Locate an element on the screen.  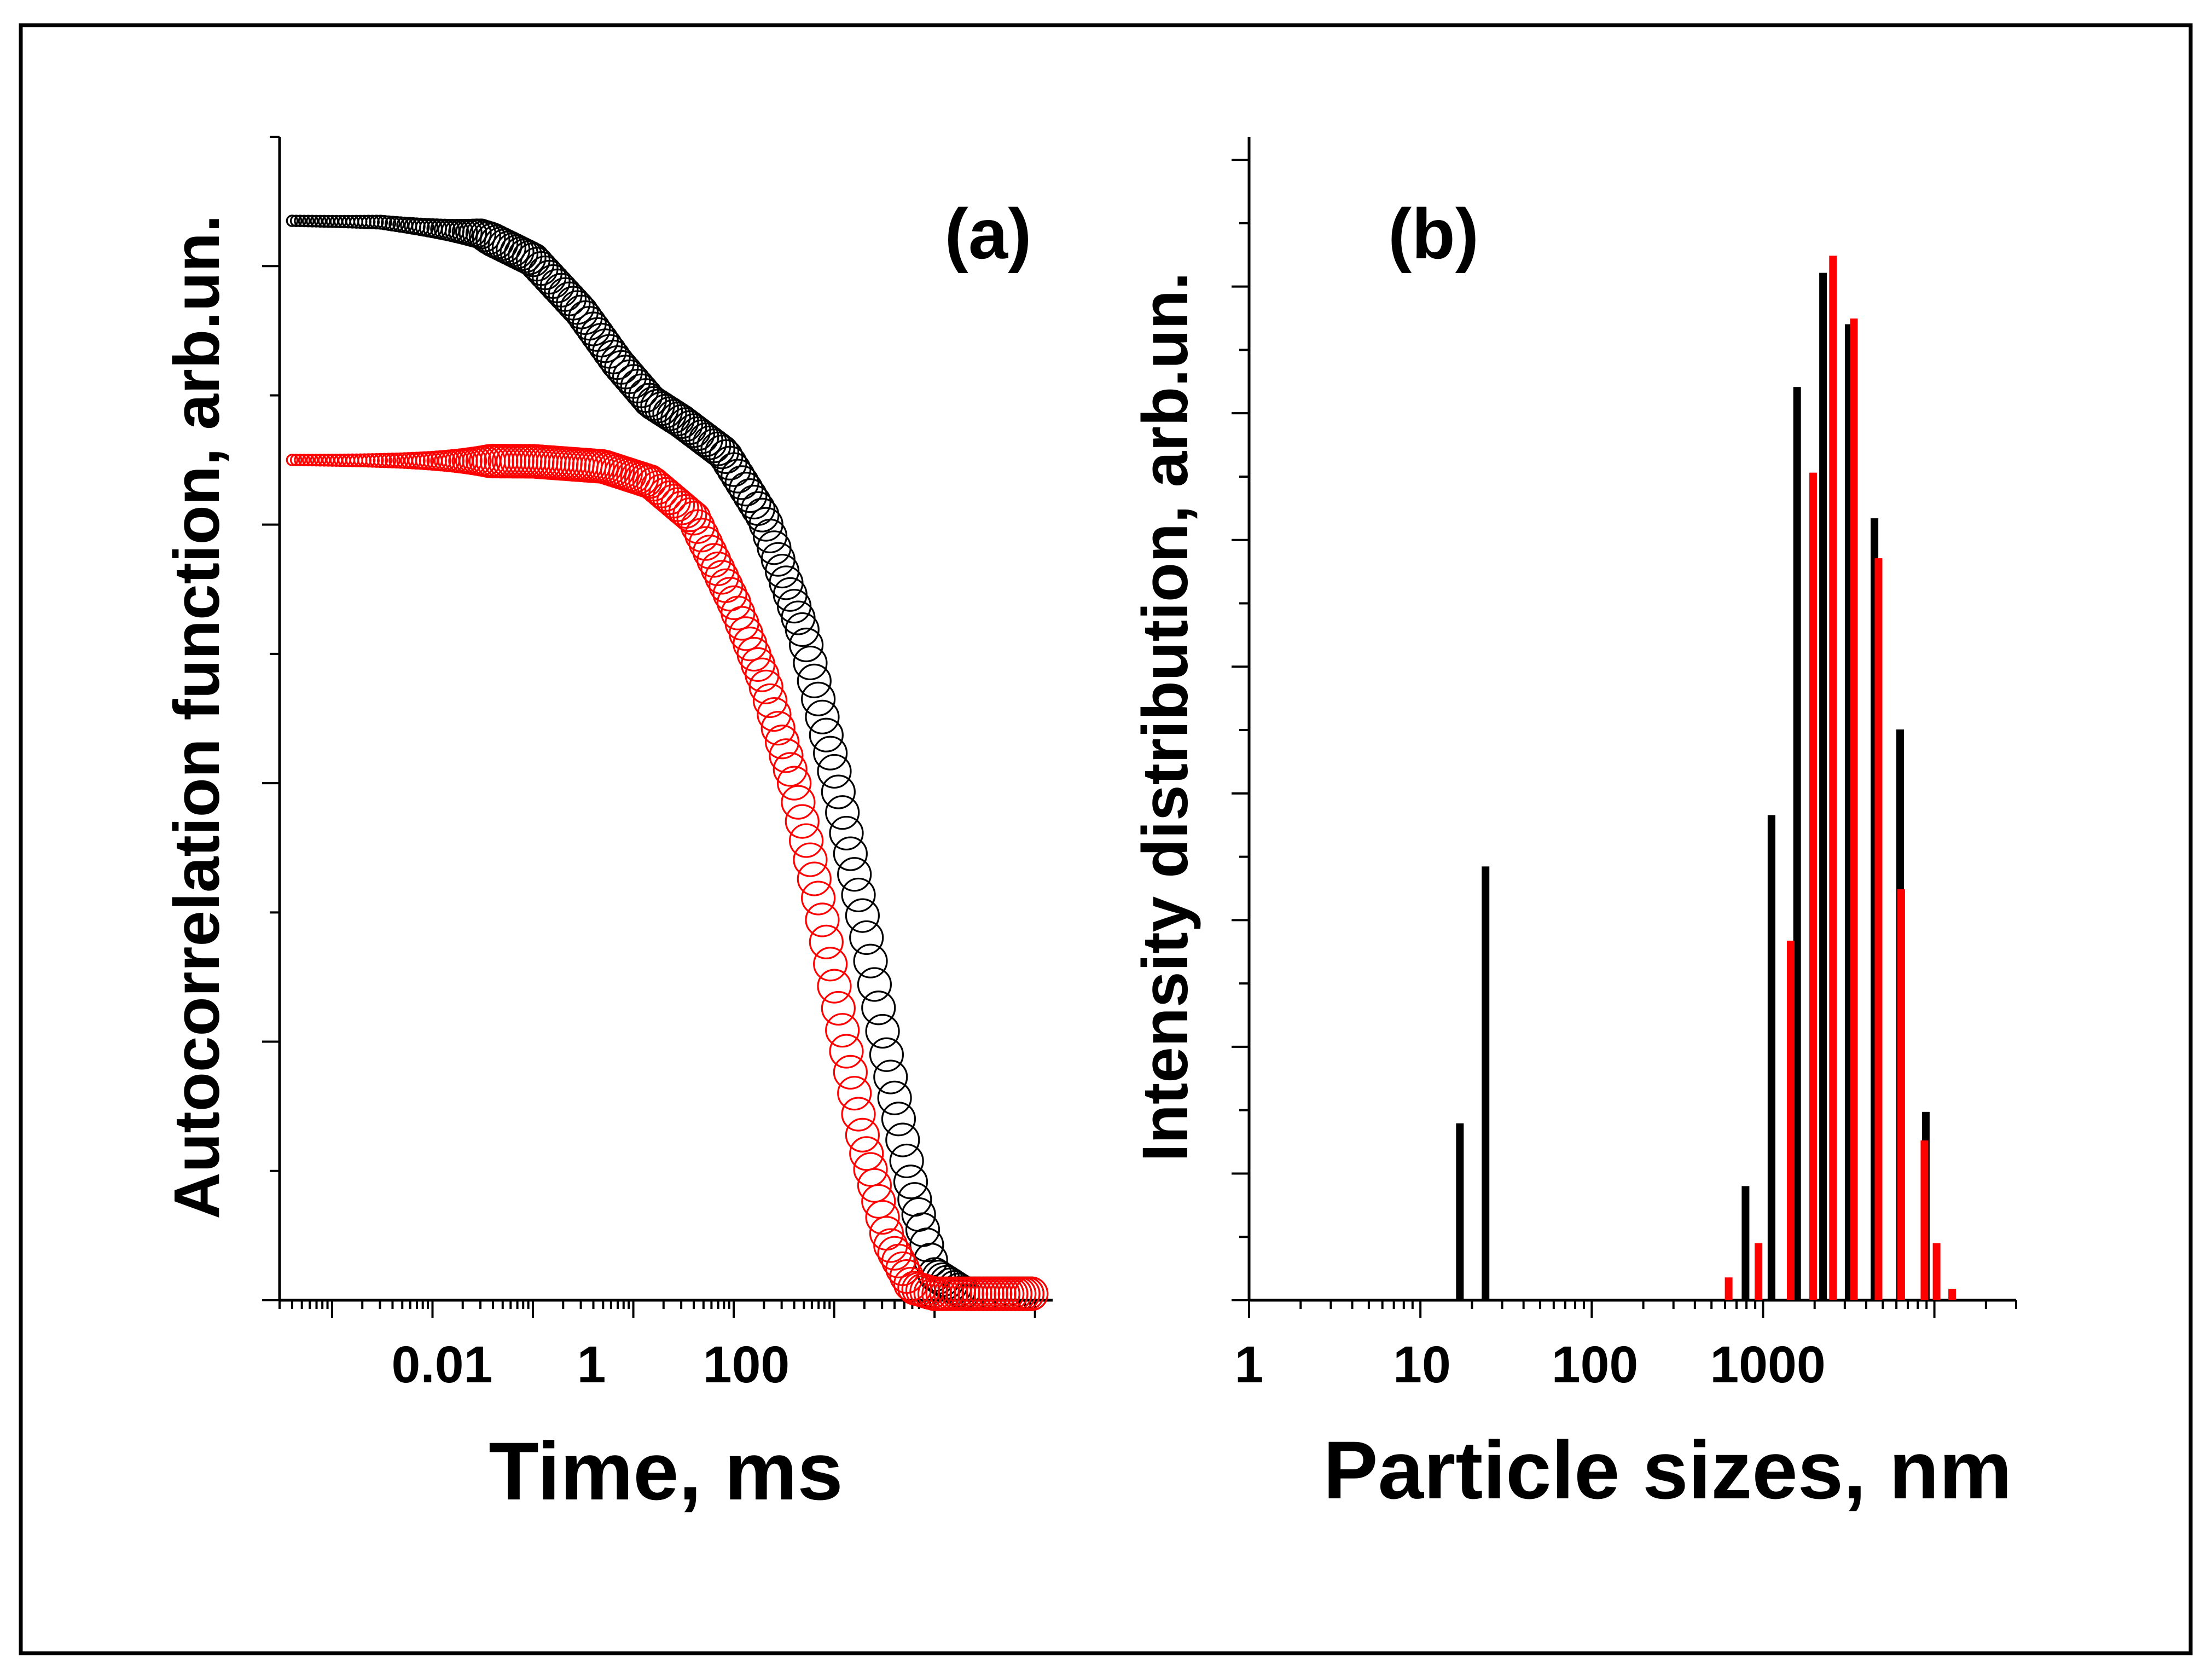
panel-a-x-axis-title: Time, ms is located at coordinates (666, 1471).